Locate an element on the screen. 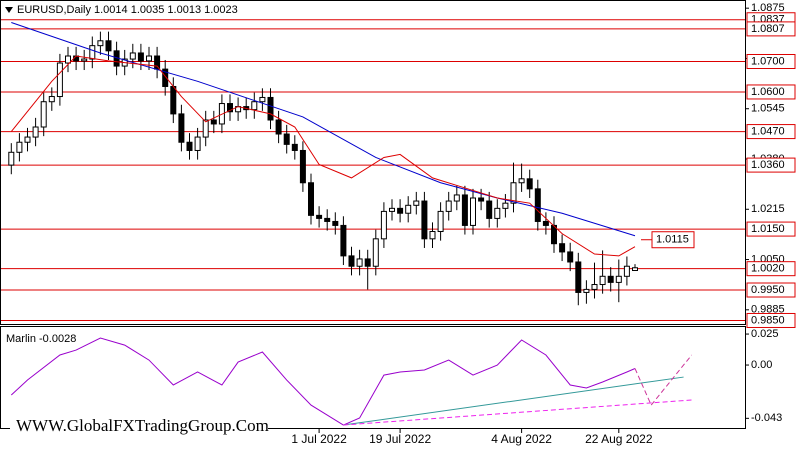 This screenshot has width=803, height=453. level-label: 1.0600 is located at coordinates (768, 92).